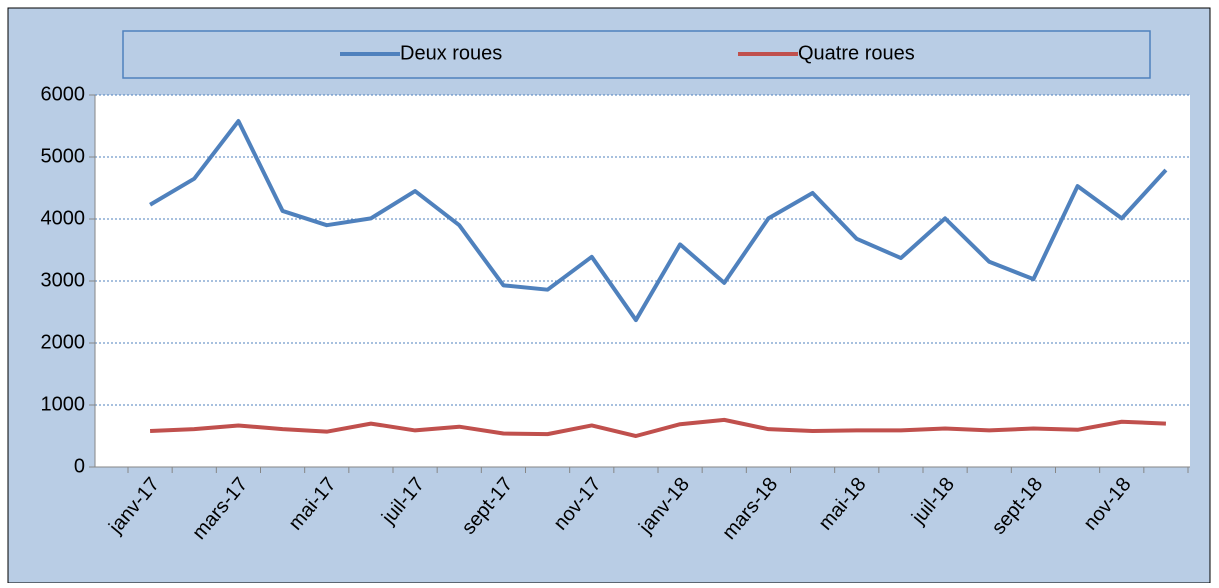 This screenshot has width=1219, height=588. I want to click on y-tick-label: 2000, so click(63, 342).